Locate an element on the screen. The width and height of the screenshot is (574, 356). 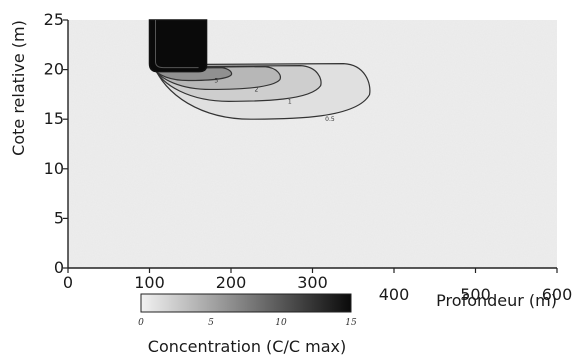
x-tick-label: 500 is located at coordinates (475, 294).